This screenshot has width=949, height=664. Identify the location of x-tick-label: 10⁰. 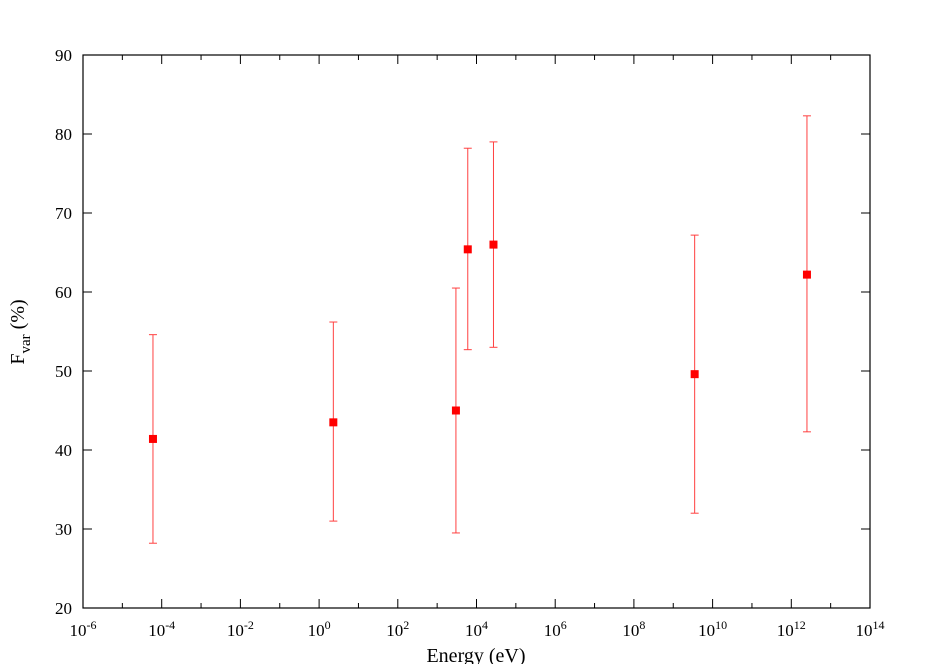
(319, 629).